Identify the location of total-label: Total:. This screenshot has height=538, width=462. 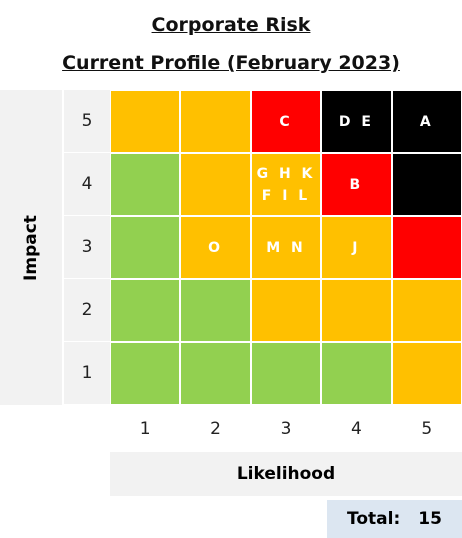
(374, 519).